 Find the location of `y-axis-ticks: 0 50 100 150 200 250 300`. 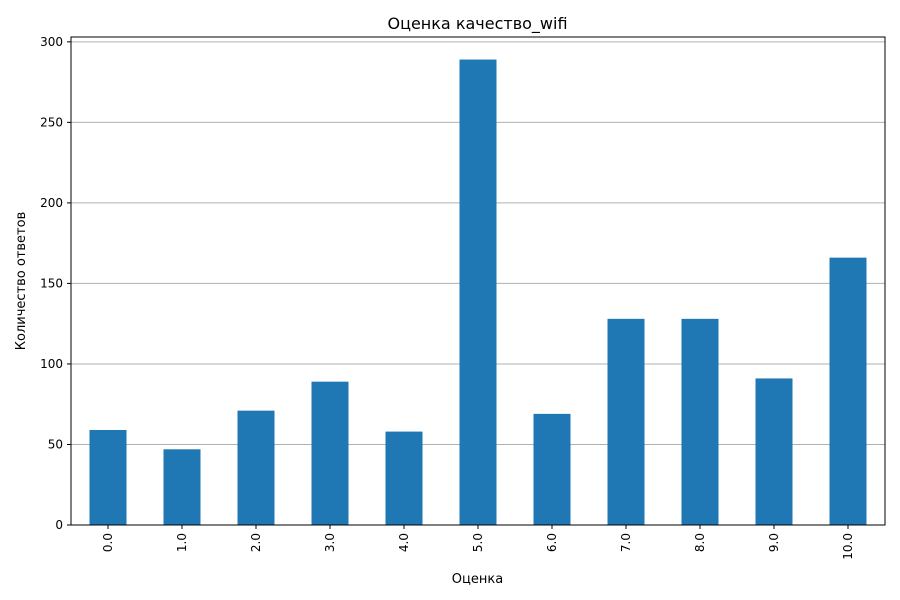

y-axis-ticks: 0 50 100 150 200 250 300 is located at coordinates (55, 283).